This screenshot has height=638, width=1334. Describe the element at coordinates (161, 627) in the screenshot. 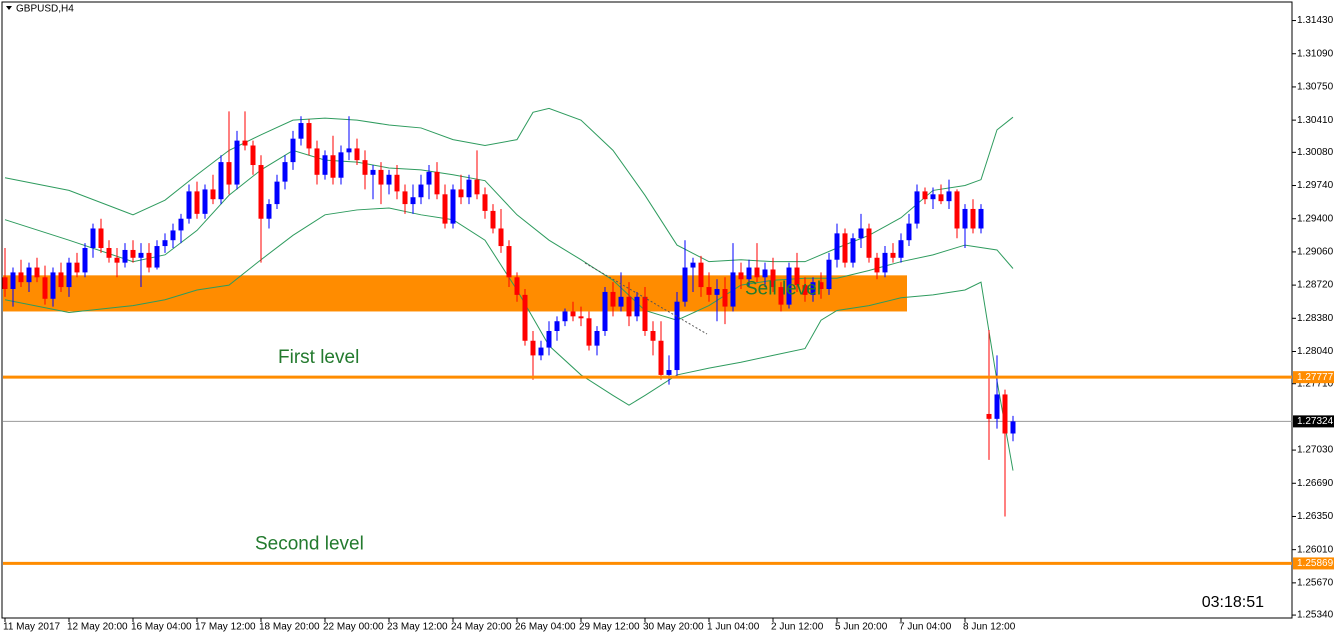

I see `x-tick-label: 16 May 04:00` at that location.